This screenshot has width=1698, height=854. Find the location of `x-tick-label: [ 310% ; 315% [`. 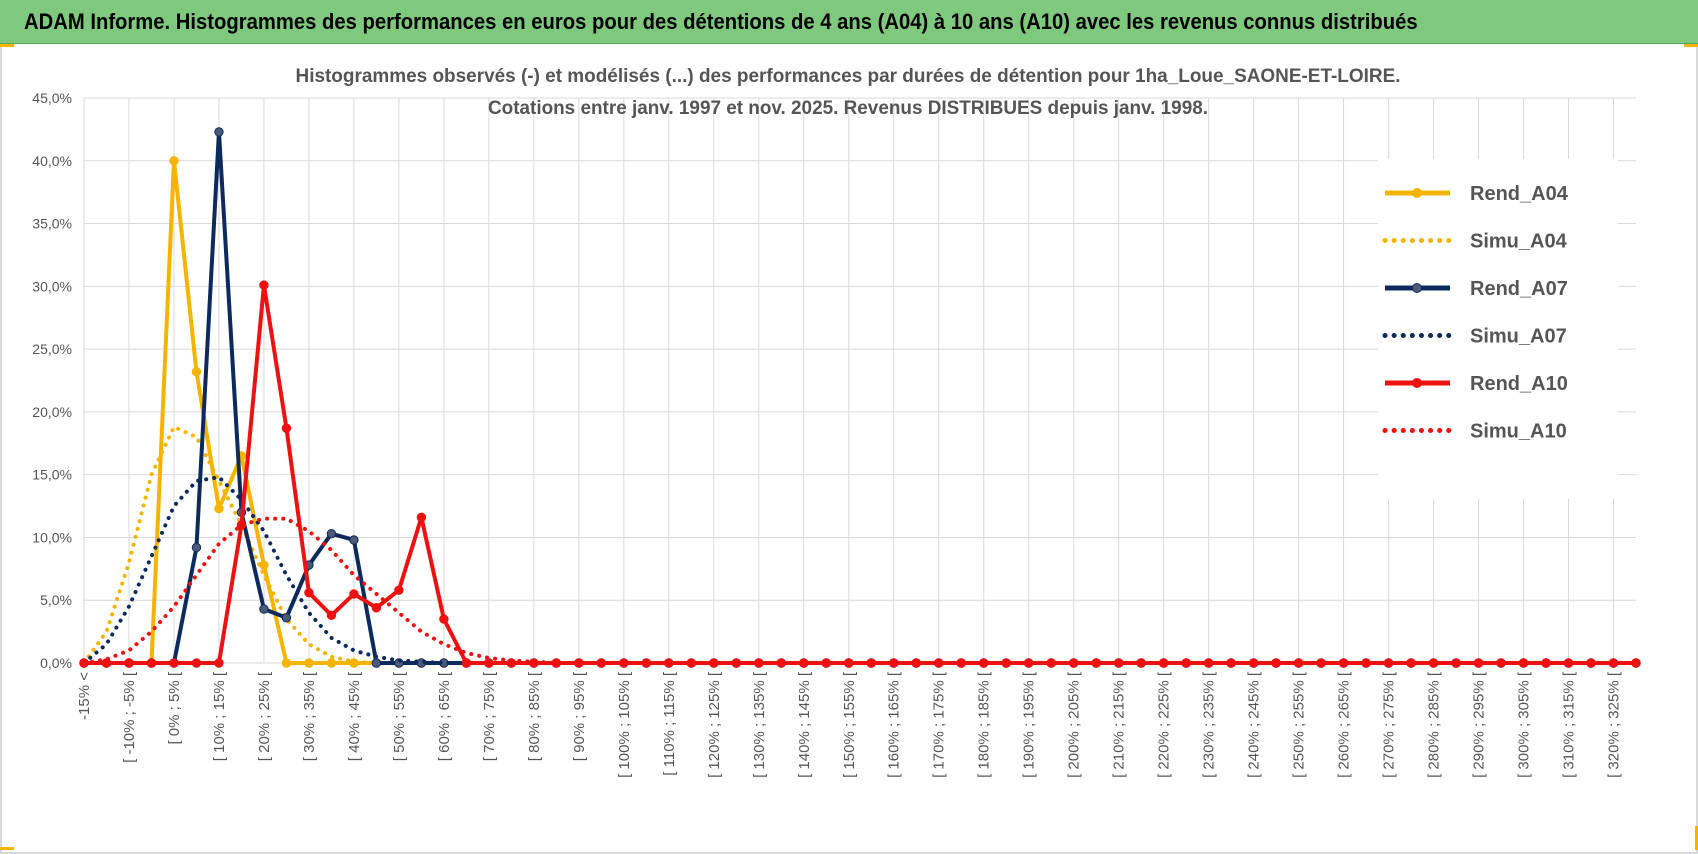

x-tick-label: [ 310% ; 315% [ is located at coordinates (1569, 724).